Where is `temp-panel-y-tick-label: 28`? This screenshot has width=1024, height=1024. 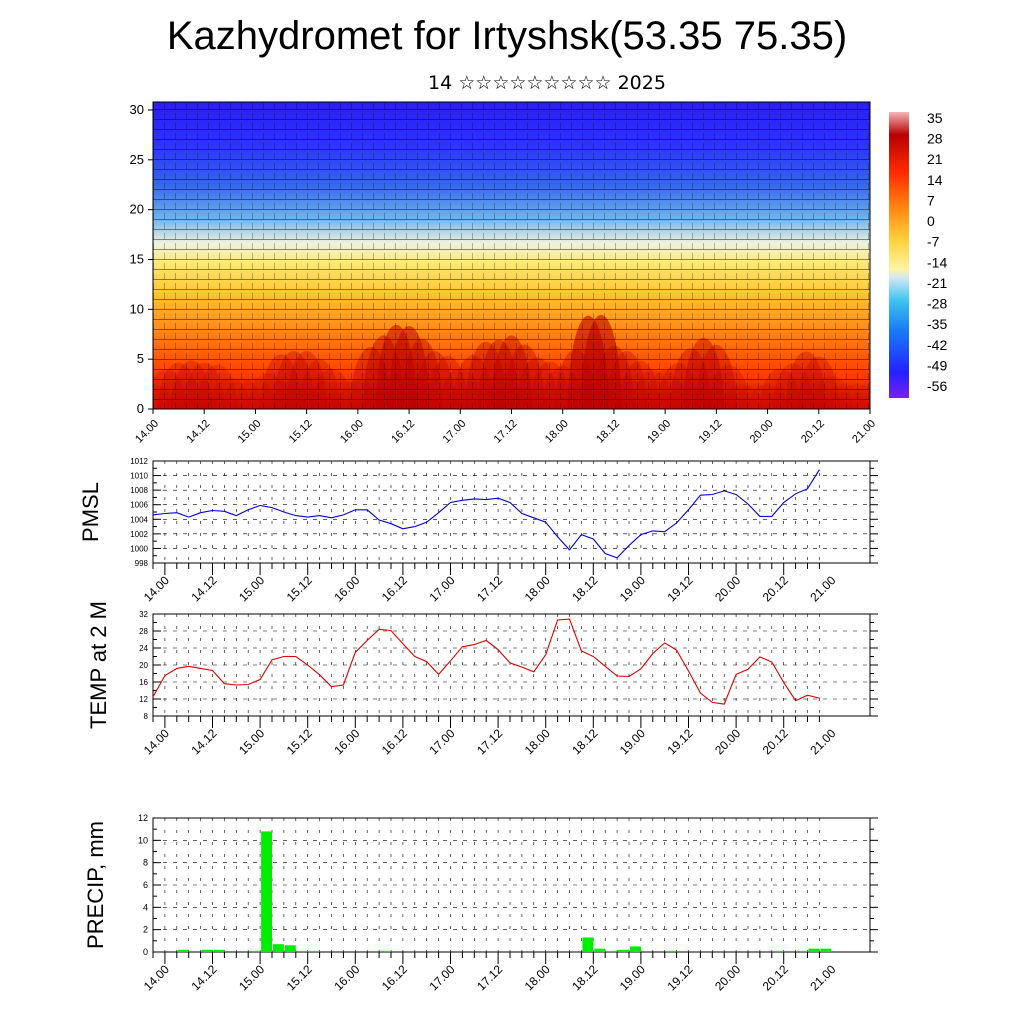 temp-panel-y-tick-label: 28 is located at coordinates (143, 631).